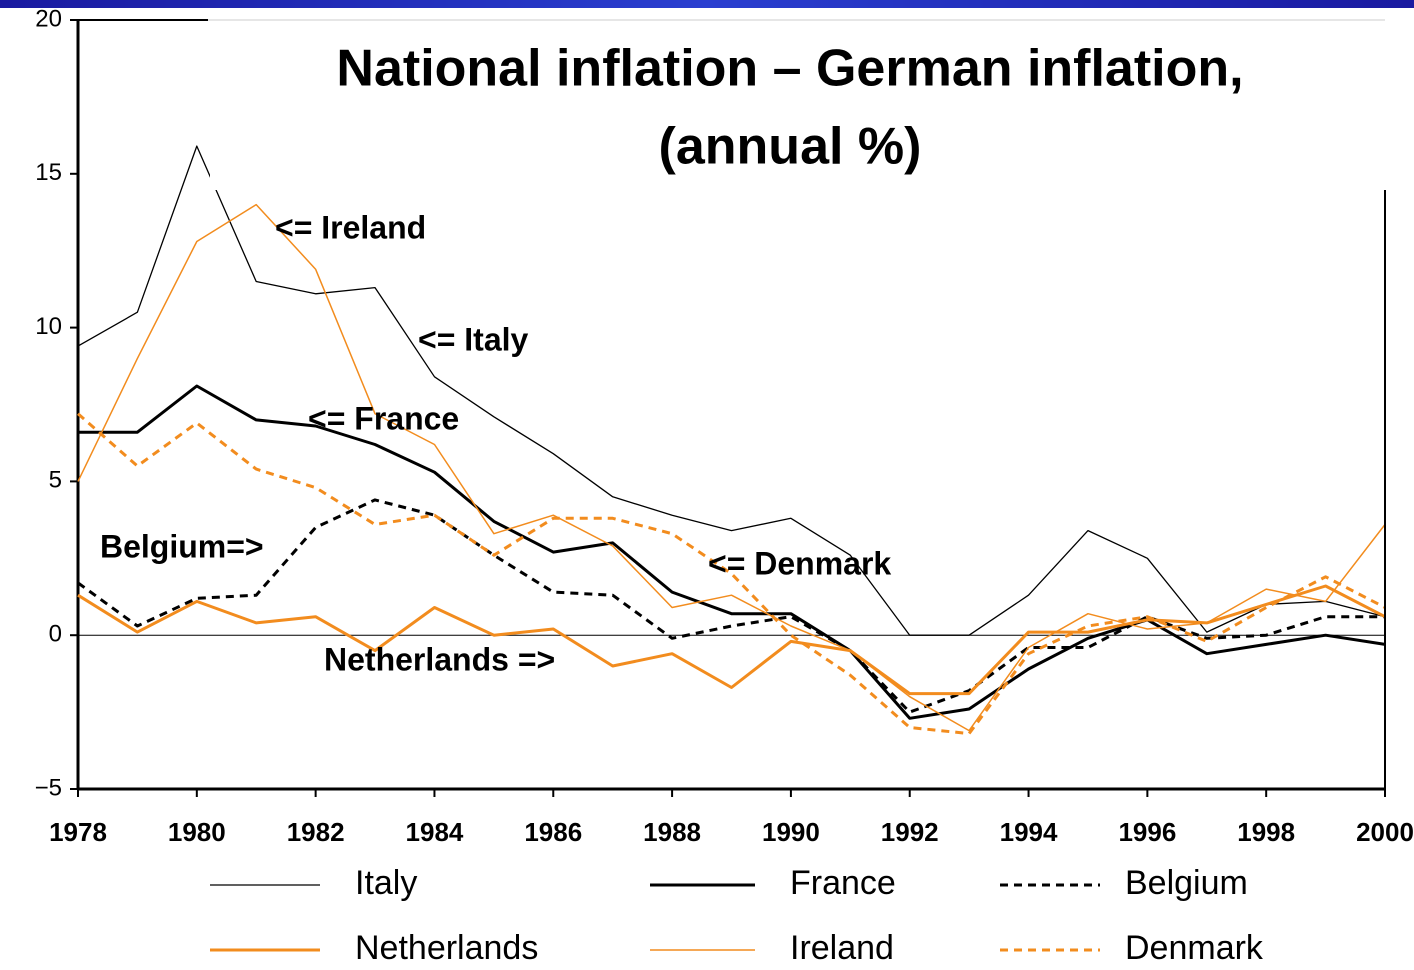 The width and height of the screenshot is (1414, 970). Describe the element at coordinates (910, 832) in the screenshot. I see `x-tick-label: 1992` at that location.